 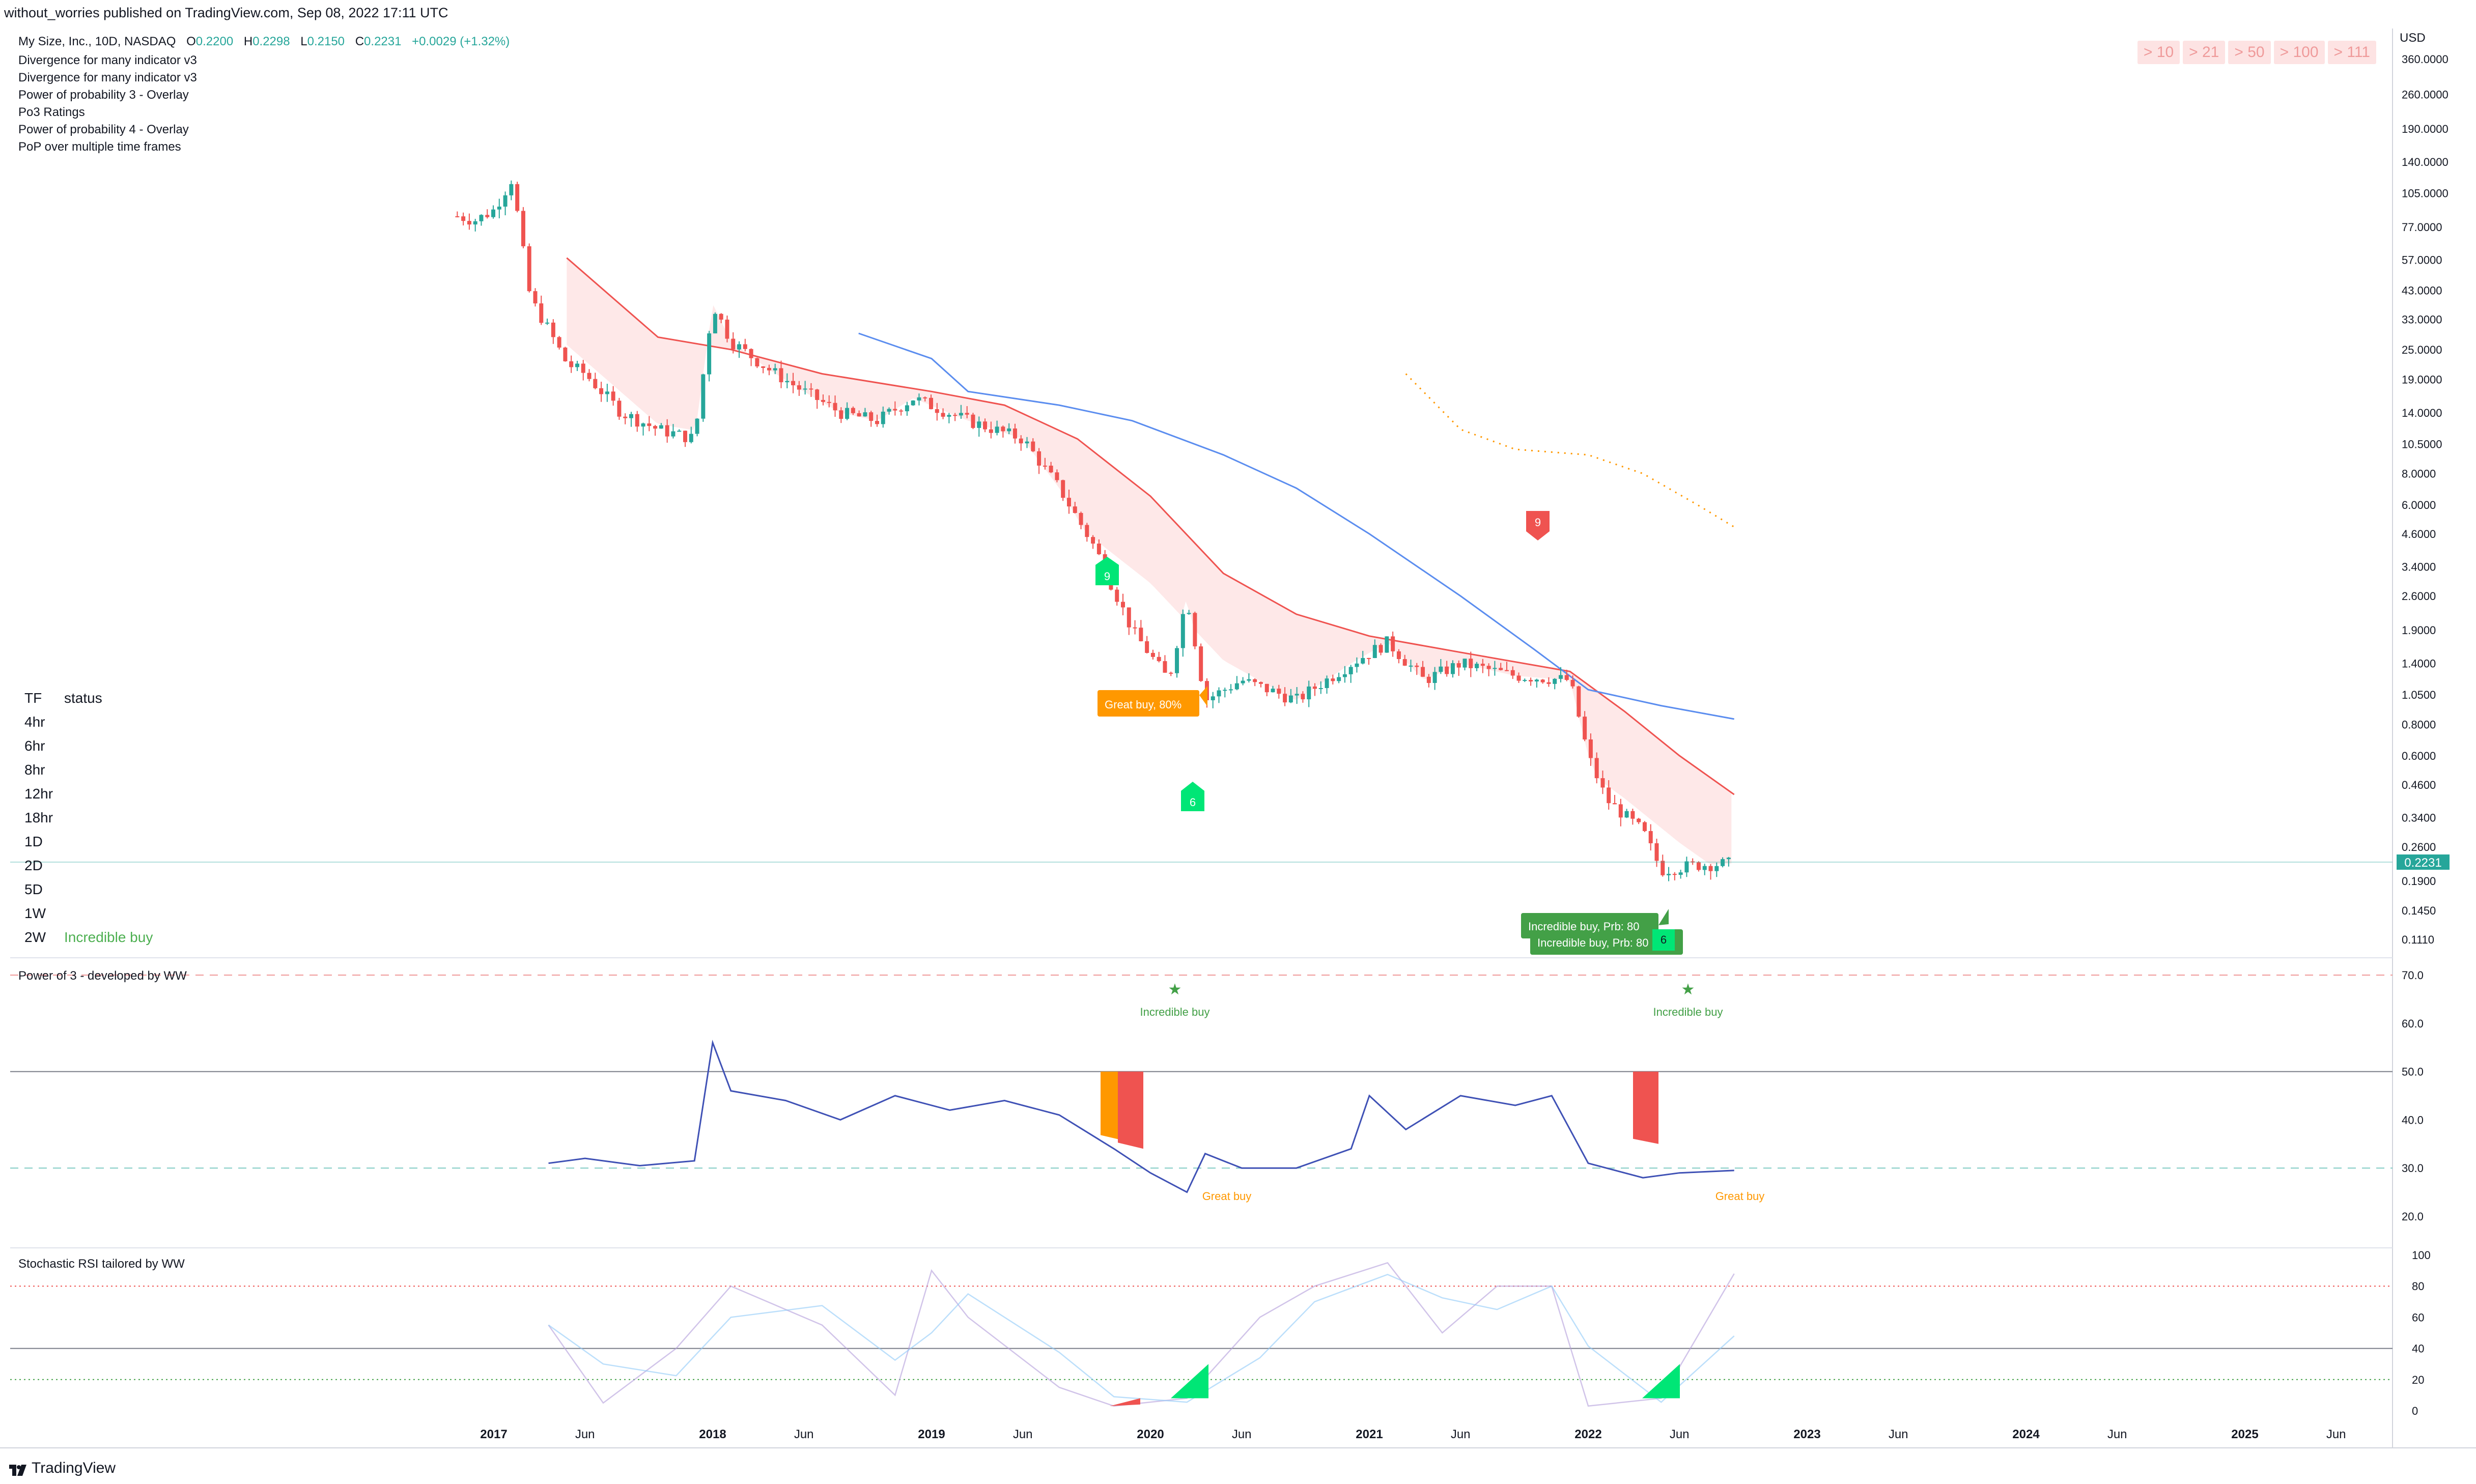 I want to click on badge-100: > 100, so click(x=2299, y=53).